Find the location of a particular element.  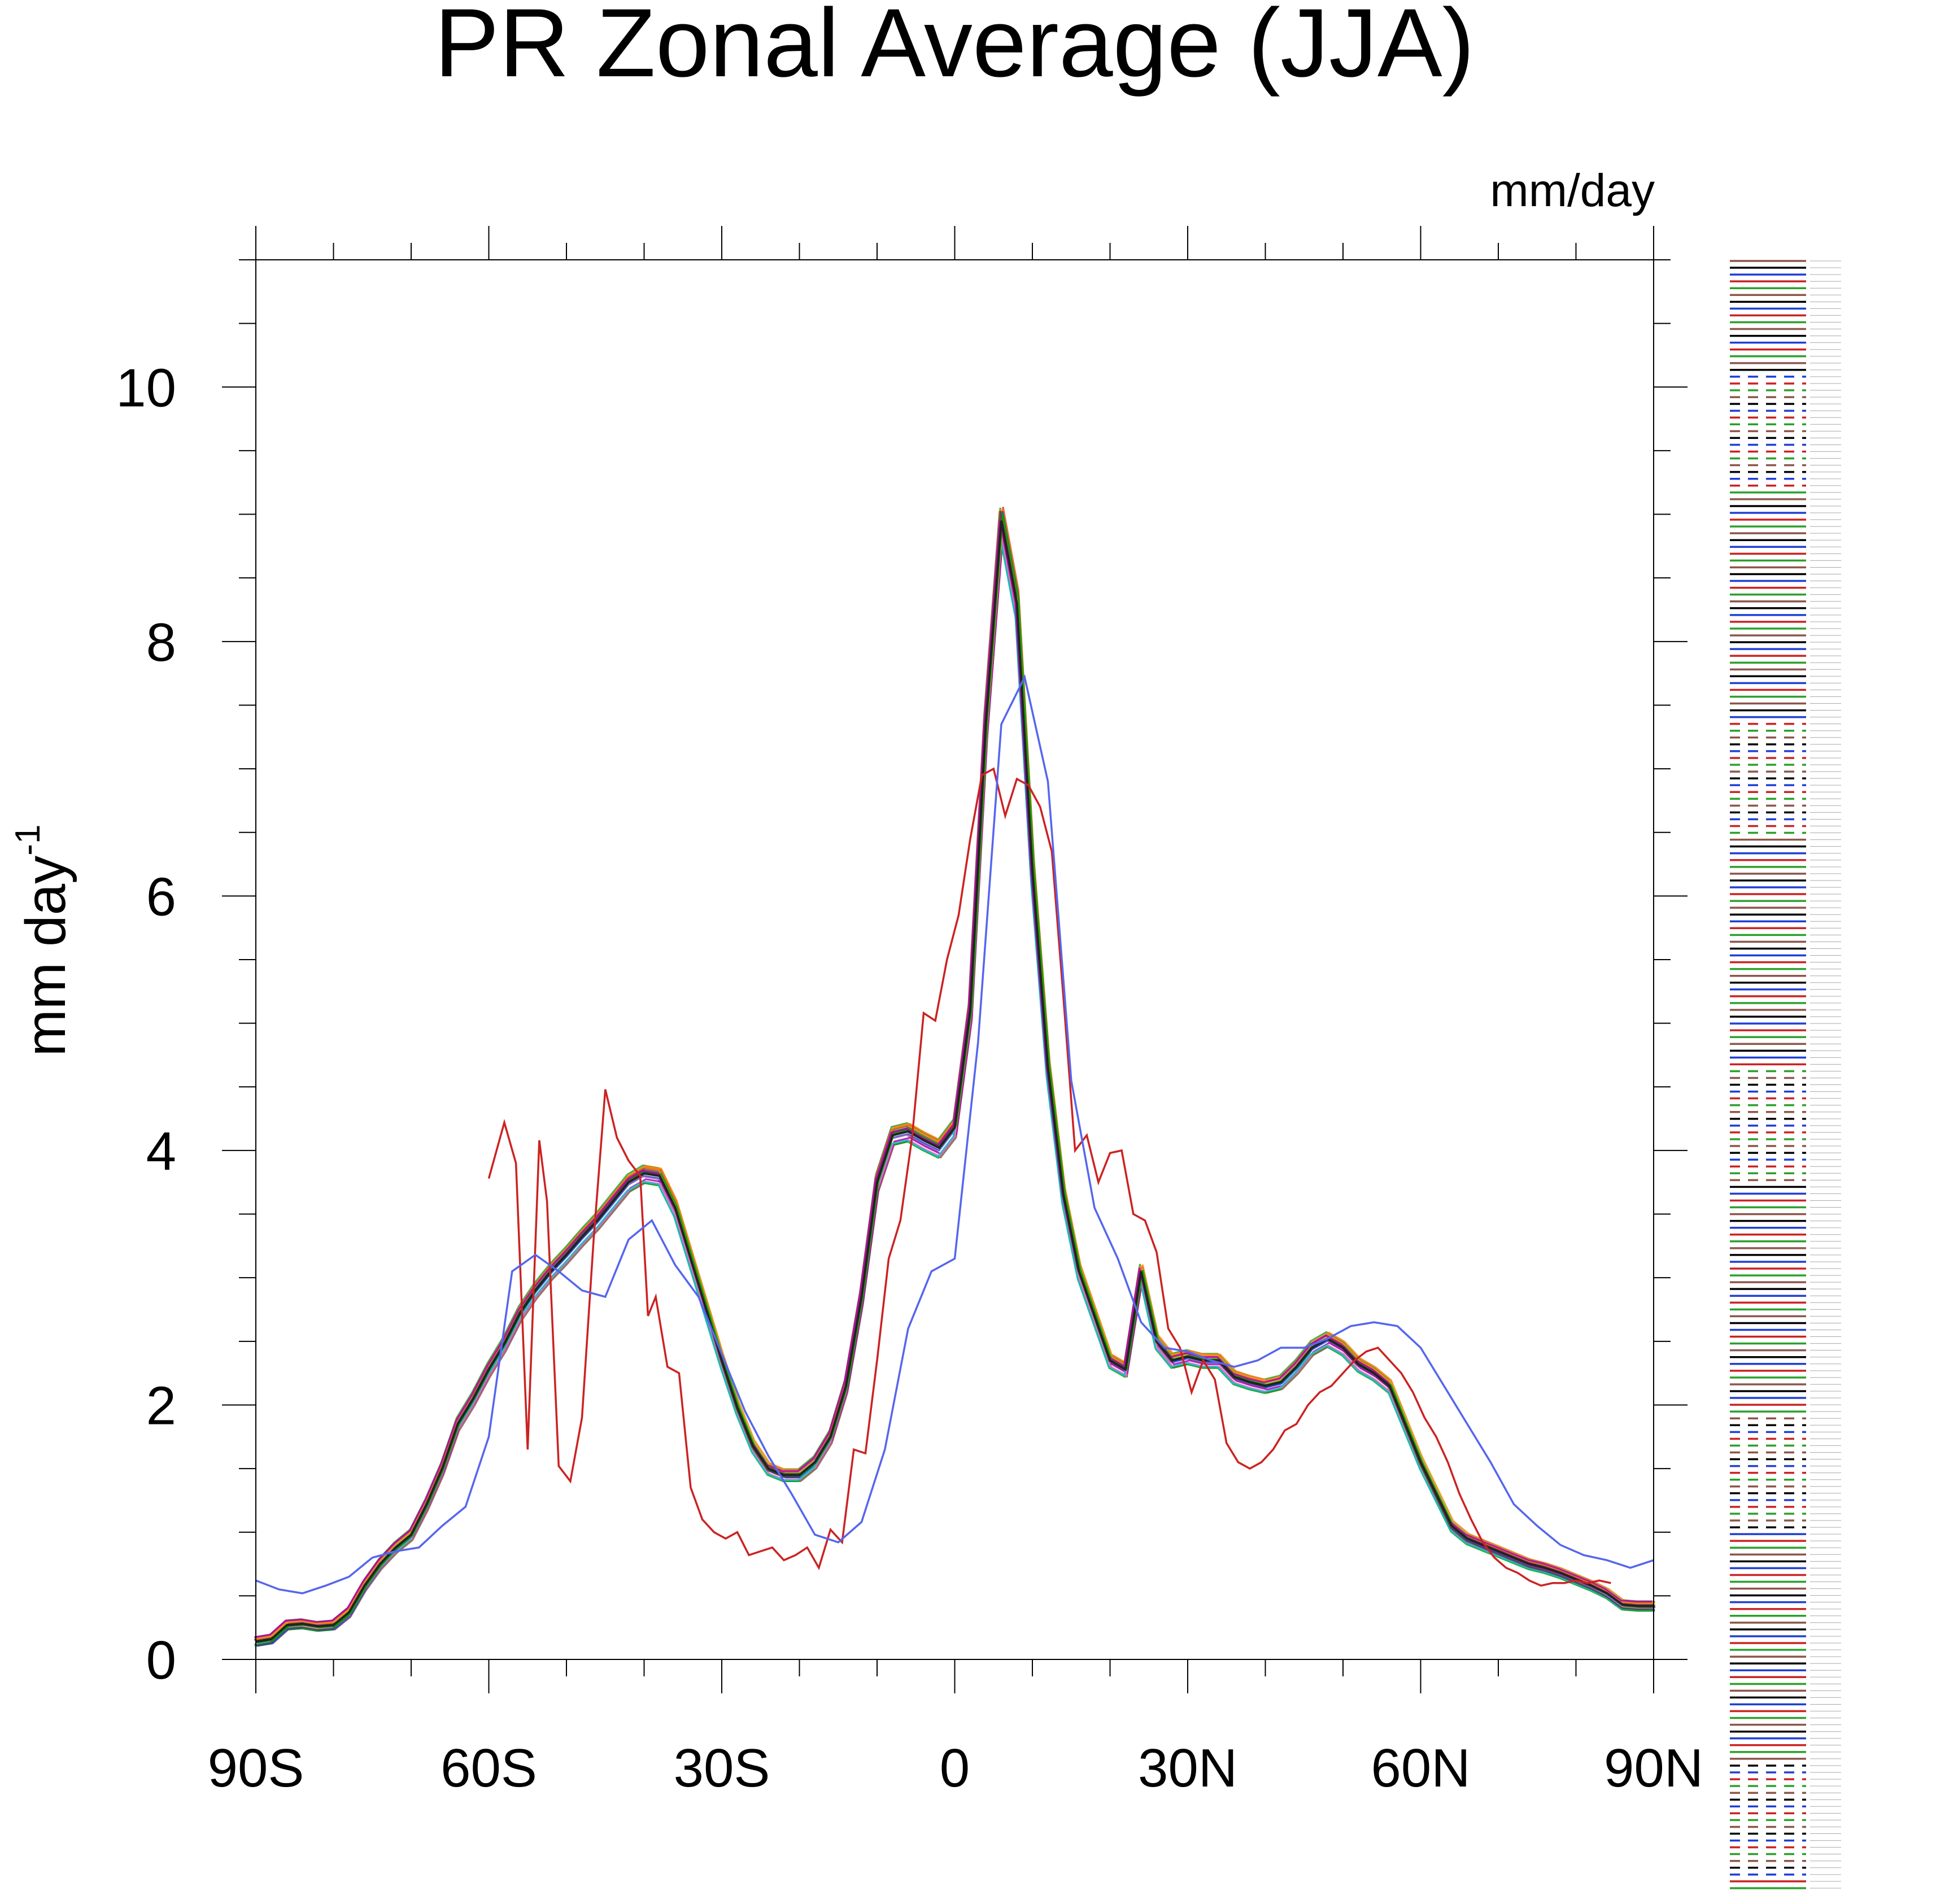

legend is located at coordinates (1785, 1074).